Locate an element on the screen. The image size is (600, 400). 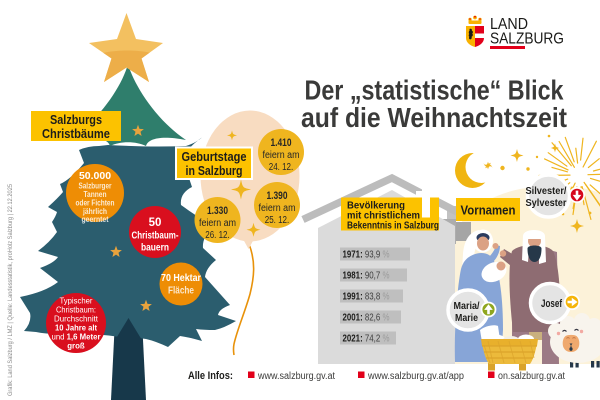
svg-text: Durchschnitt is located at coordinates (76, 319).